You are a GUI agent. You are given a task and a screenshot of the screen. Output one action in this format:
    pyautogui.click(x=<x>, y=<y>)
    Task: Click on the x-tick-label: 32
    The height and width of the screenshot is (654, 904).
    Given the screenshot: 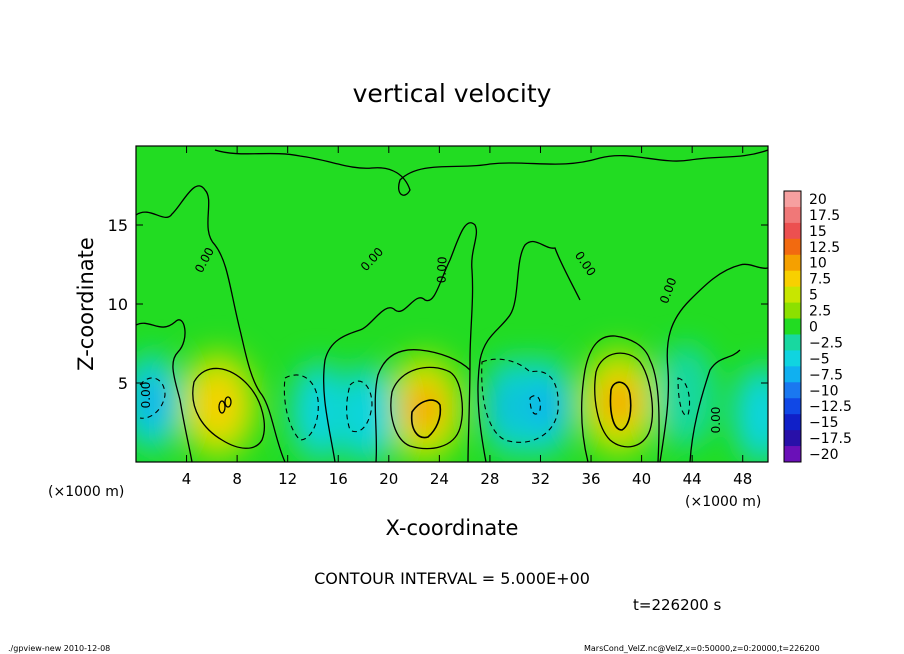 What is the action you would take?
    pyautogui.click(x=540, y=479)
    